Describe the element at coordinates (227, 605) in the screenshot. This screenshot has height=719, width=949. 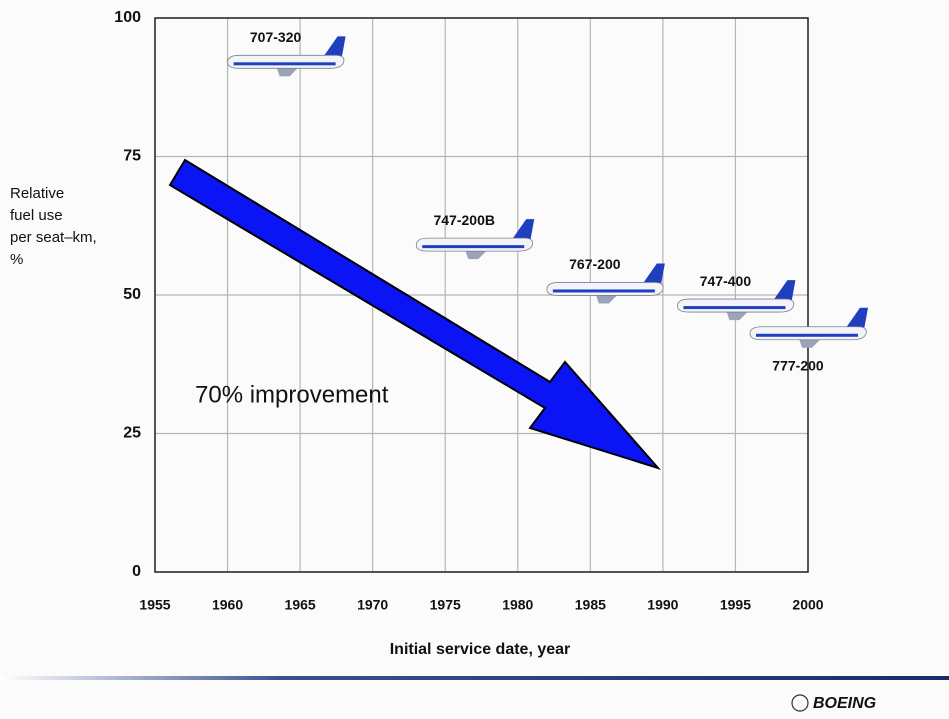
I see `x-tick-label: 1960` at that location.